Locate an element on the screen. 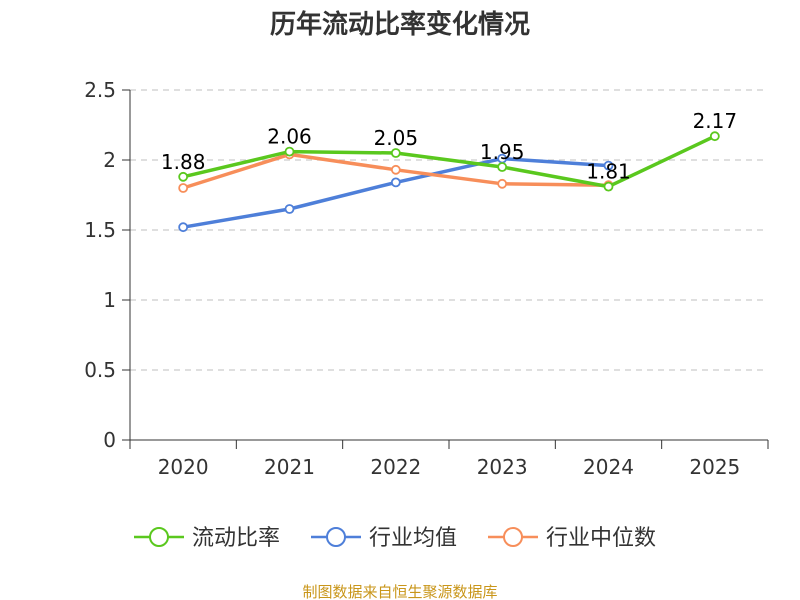 The height and width of the screenshot is (600, 800). legend-label: 行业均值 is located at coordinates (413, 538).